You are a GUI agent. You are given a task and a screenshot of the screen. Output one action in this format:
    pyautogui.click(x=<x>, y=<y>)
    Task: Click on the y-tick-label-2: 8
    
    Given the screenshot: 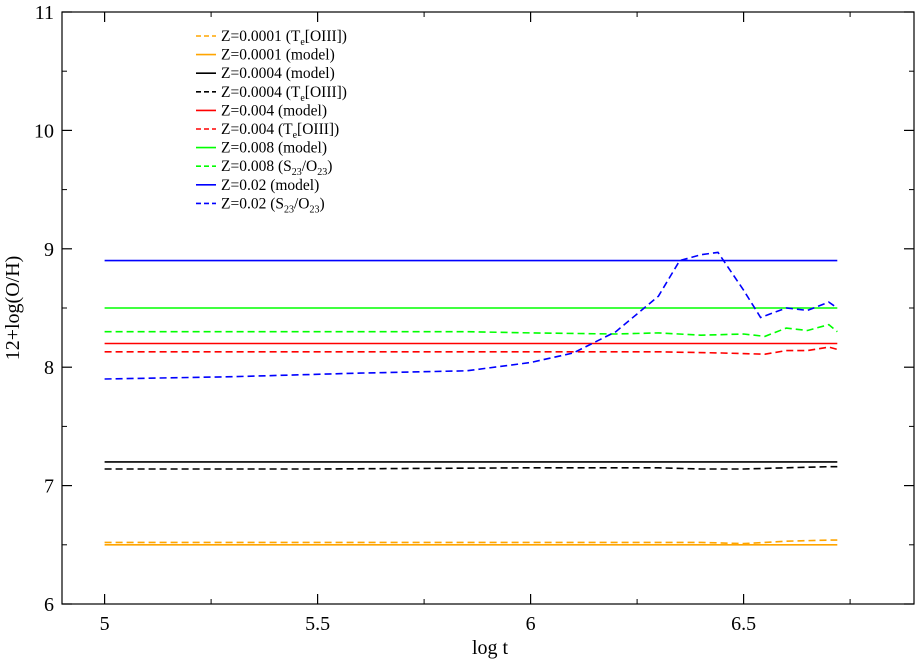 What is the action you would take?
    pyautogui.click(x=49, y=368)
    